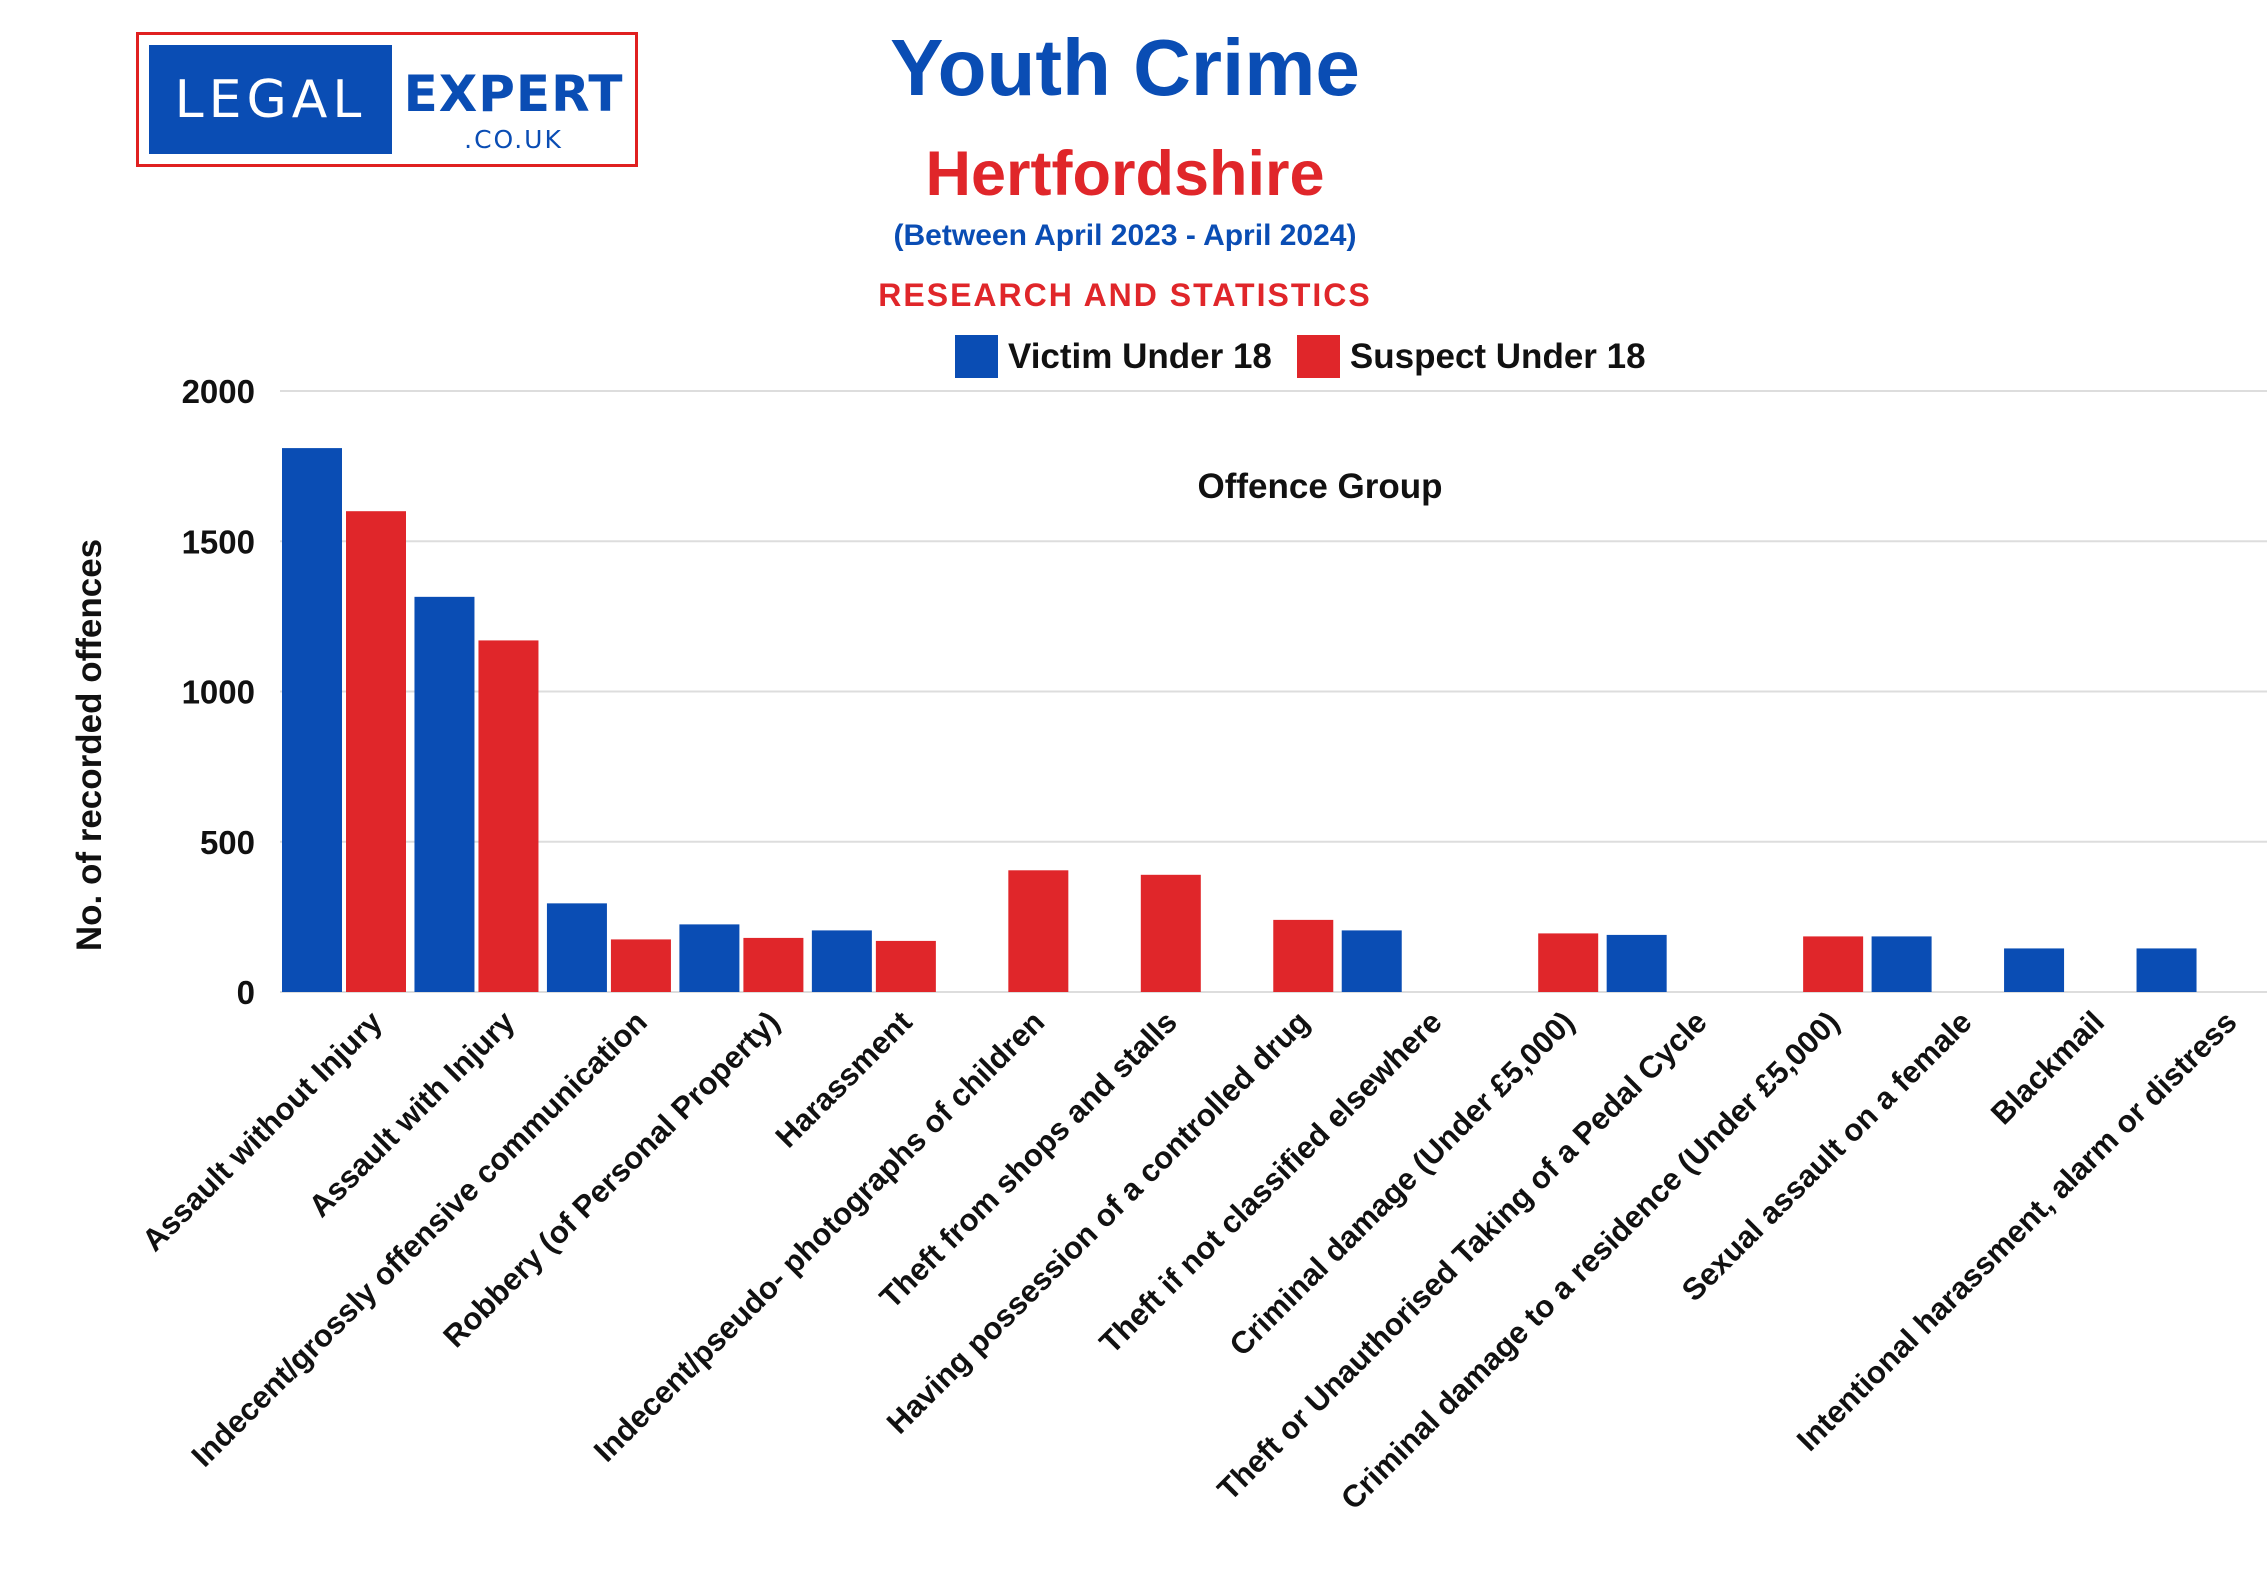 The image size is (2267, 1587). I want to click on x-tick-label: Indecent/grossly offensive communication, so click(419, 1238).